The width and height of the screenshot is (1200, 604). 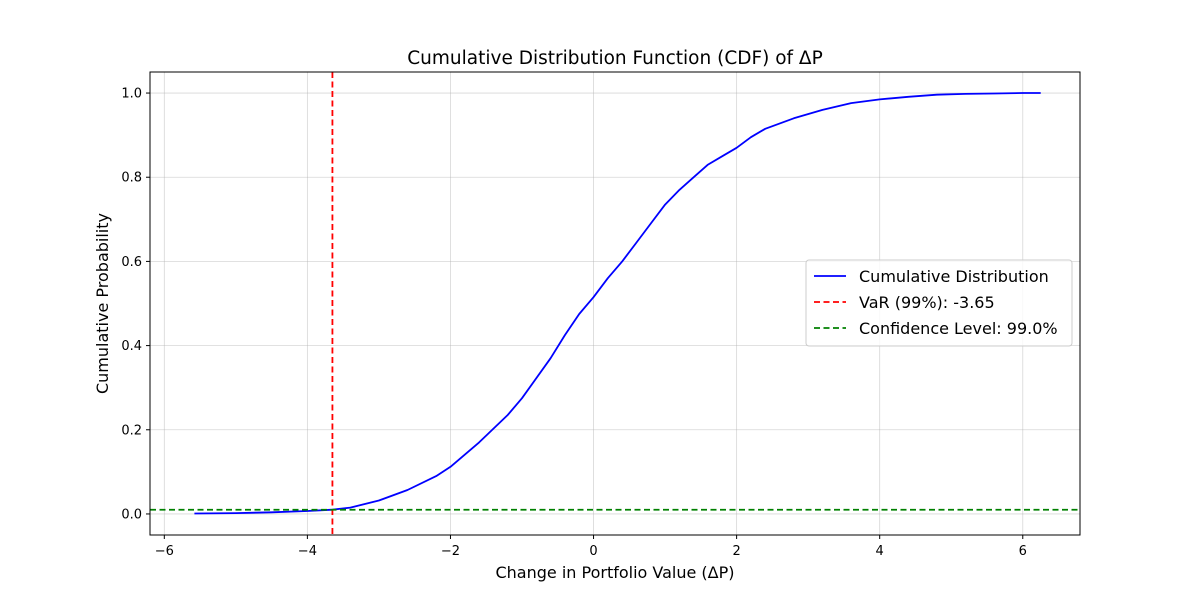 What do you see at coordinates (736, 551) in the screenshot?
I see `x-tick-label: 2` at bounding box center [736, 551].